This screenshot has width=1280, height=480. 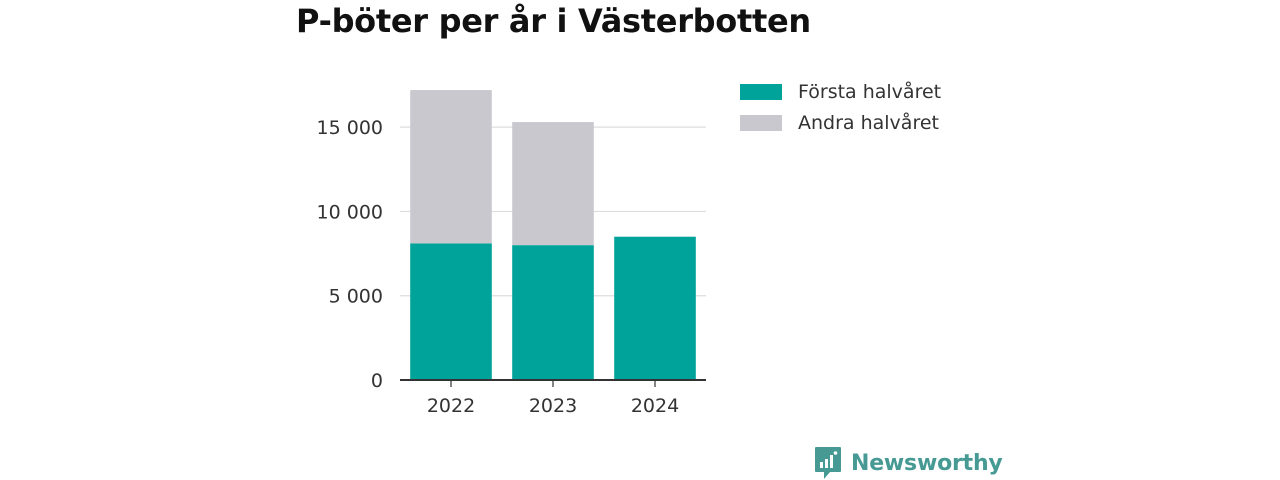 I want to click on legend-label-first-half: Första halvåret, so click(x=870, y=91).